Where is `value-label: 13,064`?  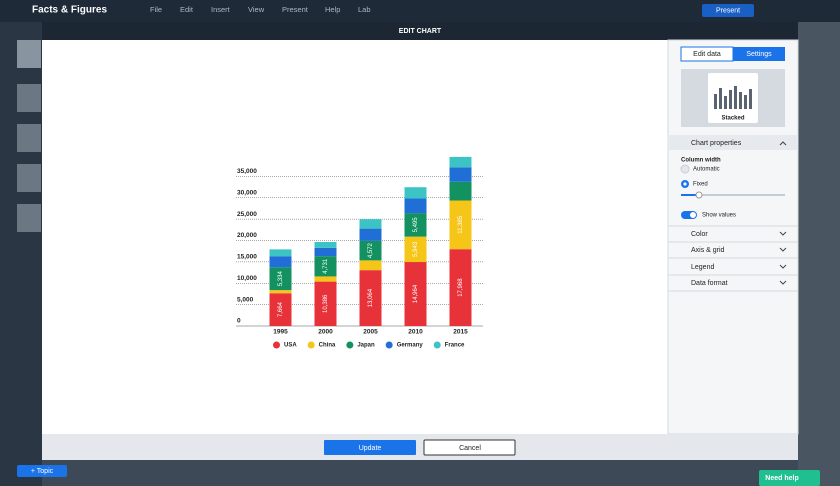 value-label: 13,064 is located at coordinates (371, 297).